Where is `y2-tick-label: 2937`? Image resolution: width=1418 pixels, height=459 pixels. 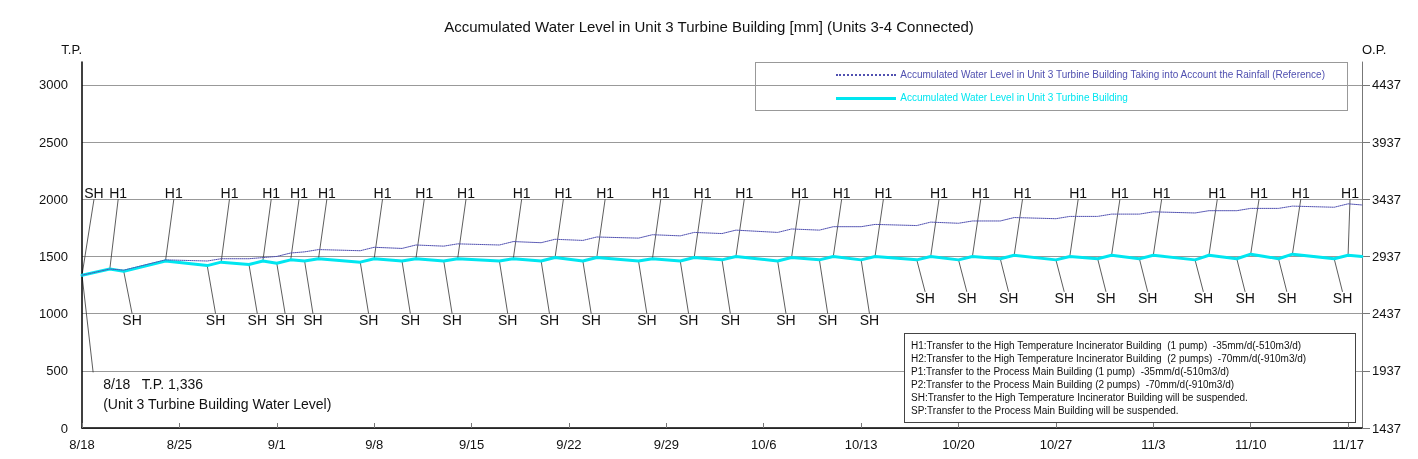 y2-tick-label: 2937 is located at coordinates (1386, 256).